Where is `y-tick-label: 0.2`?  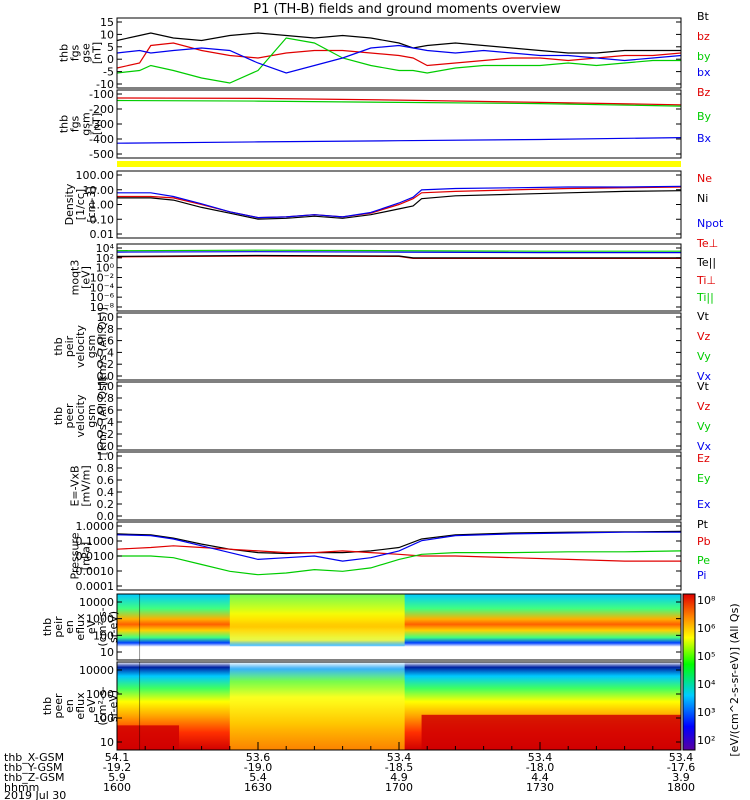
y-tick-label: 0.2 is located at coordinates (106, 434).